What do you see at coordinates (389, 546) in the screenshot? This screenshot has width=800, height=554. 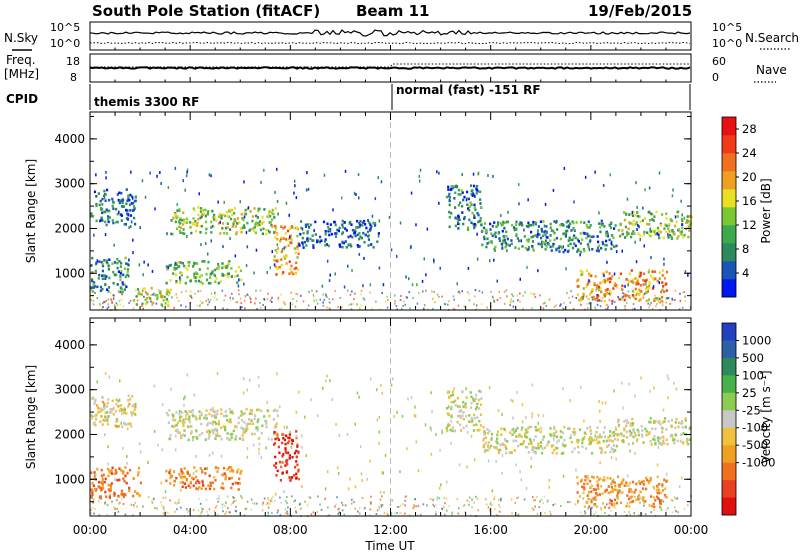 I see `x-axis-label: Time UT` at bounding box center [389, 546].